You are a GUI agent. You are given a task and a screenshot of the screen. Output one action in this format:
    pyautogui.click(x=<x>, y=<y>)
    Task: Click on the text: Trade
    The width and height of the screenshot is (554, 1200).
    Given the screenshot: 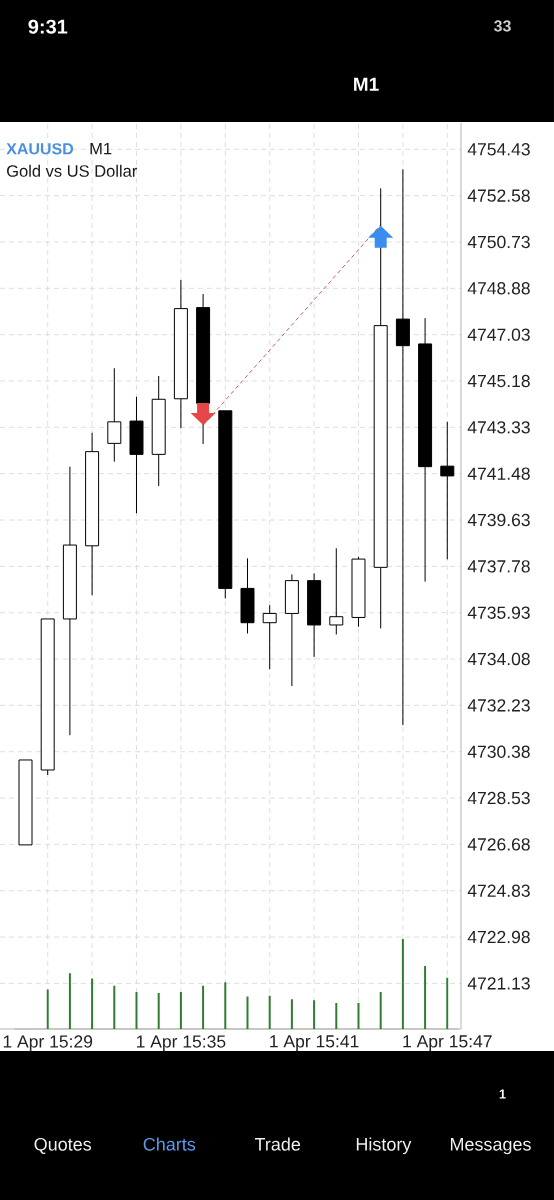 What is the action you would take?
    pyautogui.click(x=277, y=1144)
    